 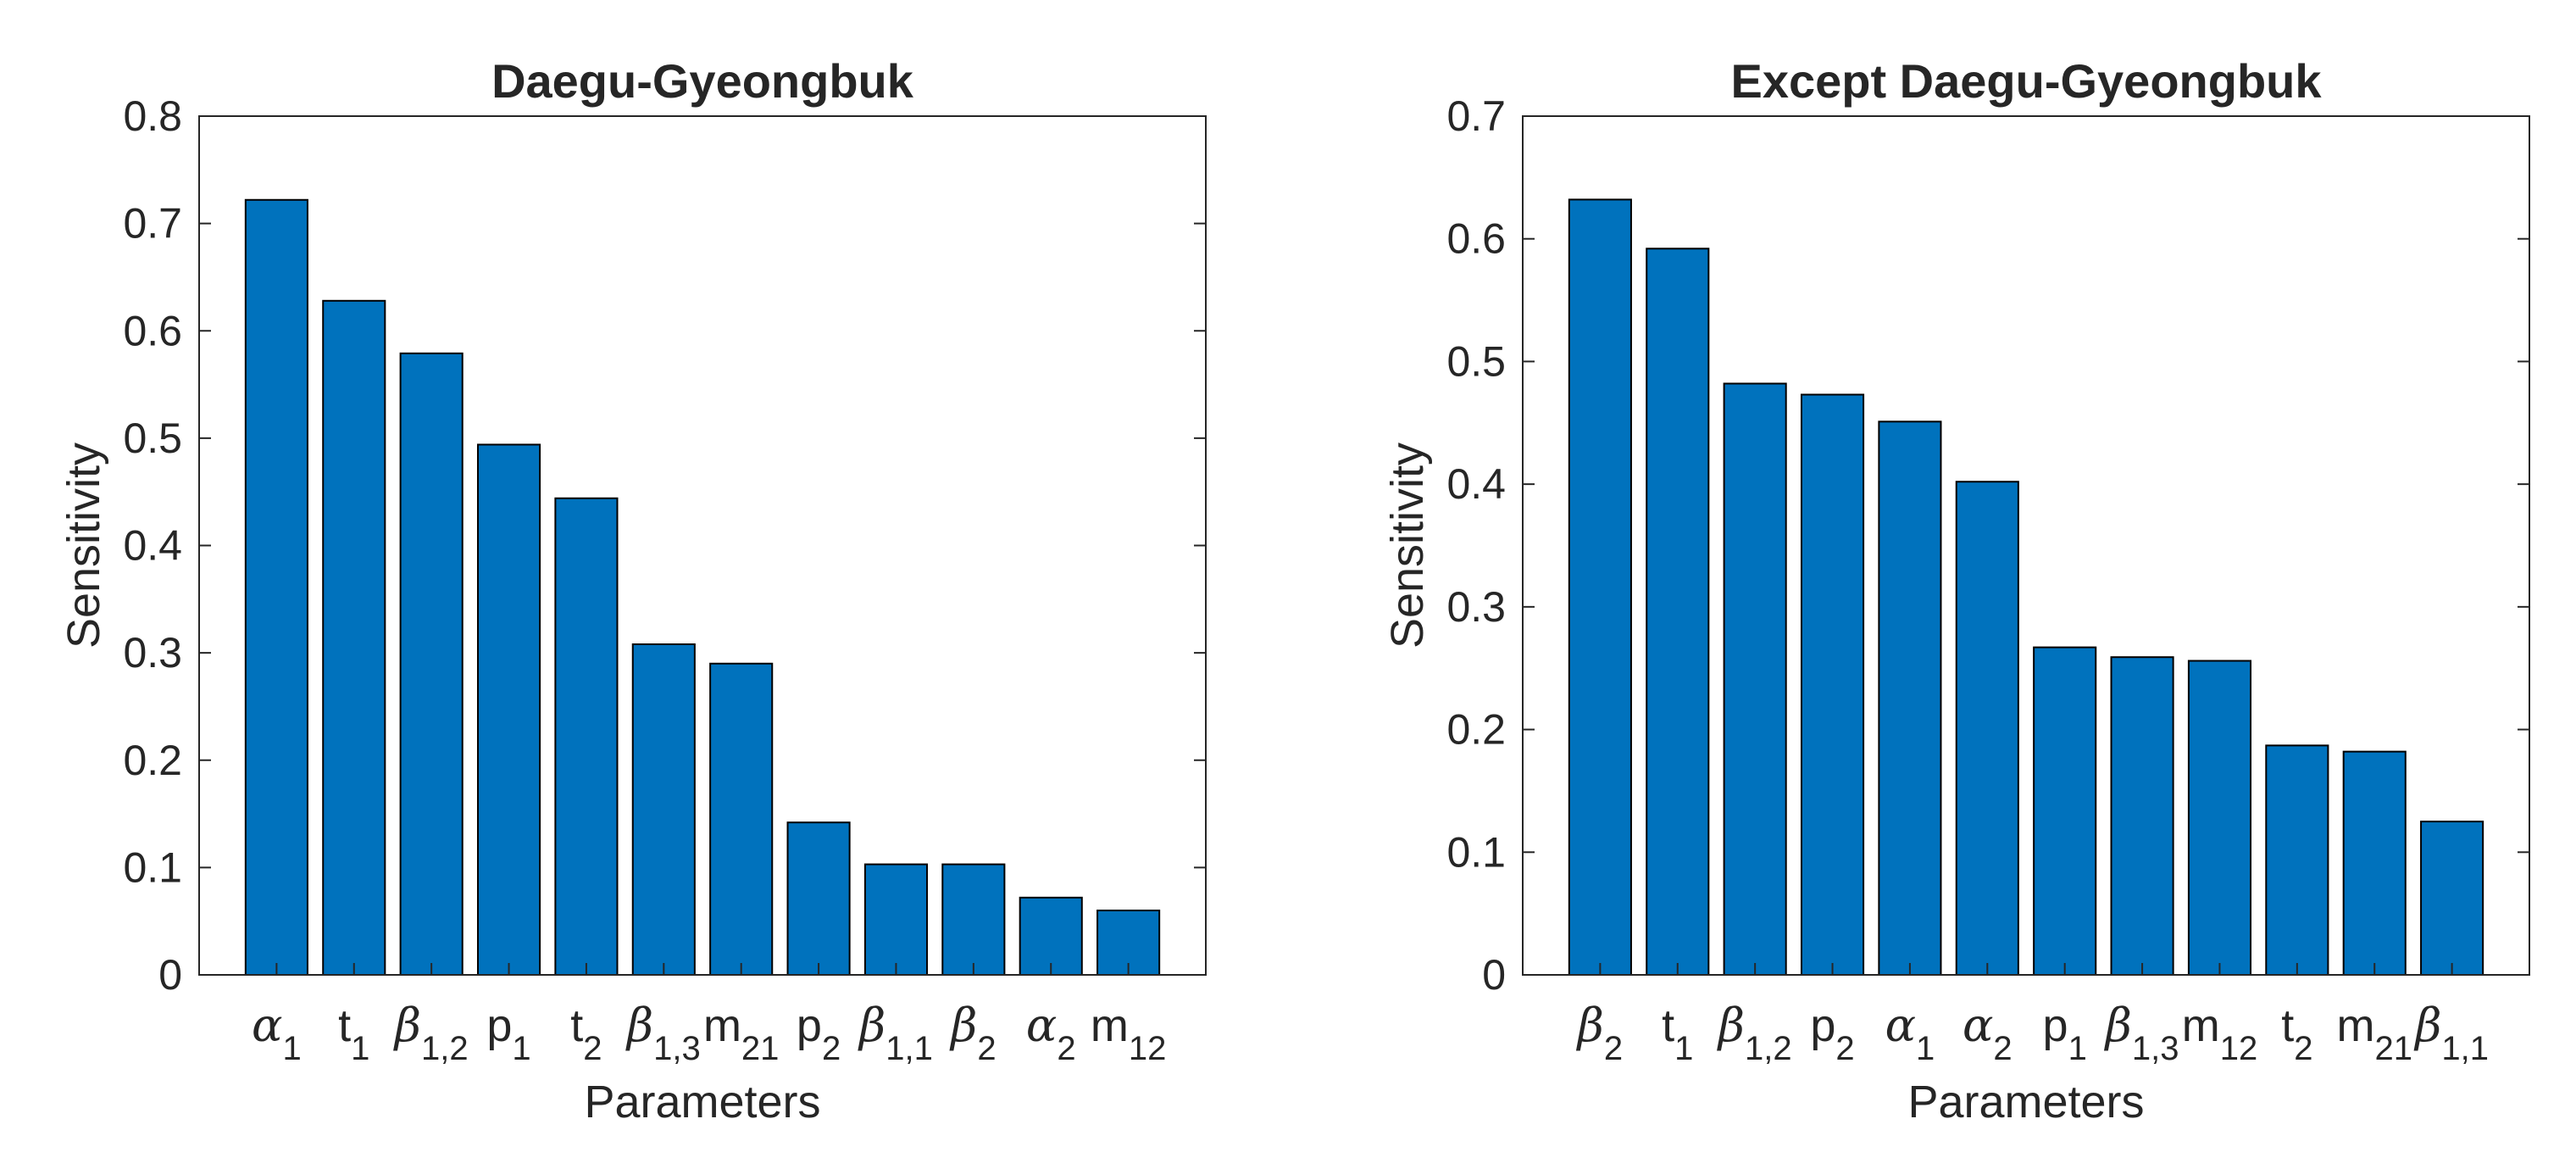 What do you see at coordinates (2026, 81) in the screenshot?
I see `chart-title: Except Daegu-Gyeongbuk` at bounding box center [2026, 81].